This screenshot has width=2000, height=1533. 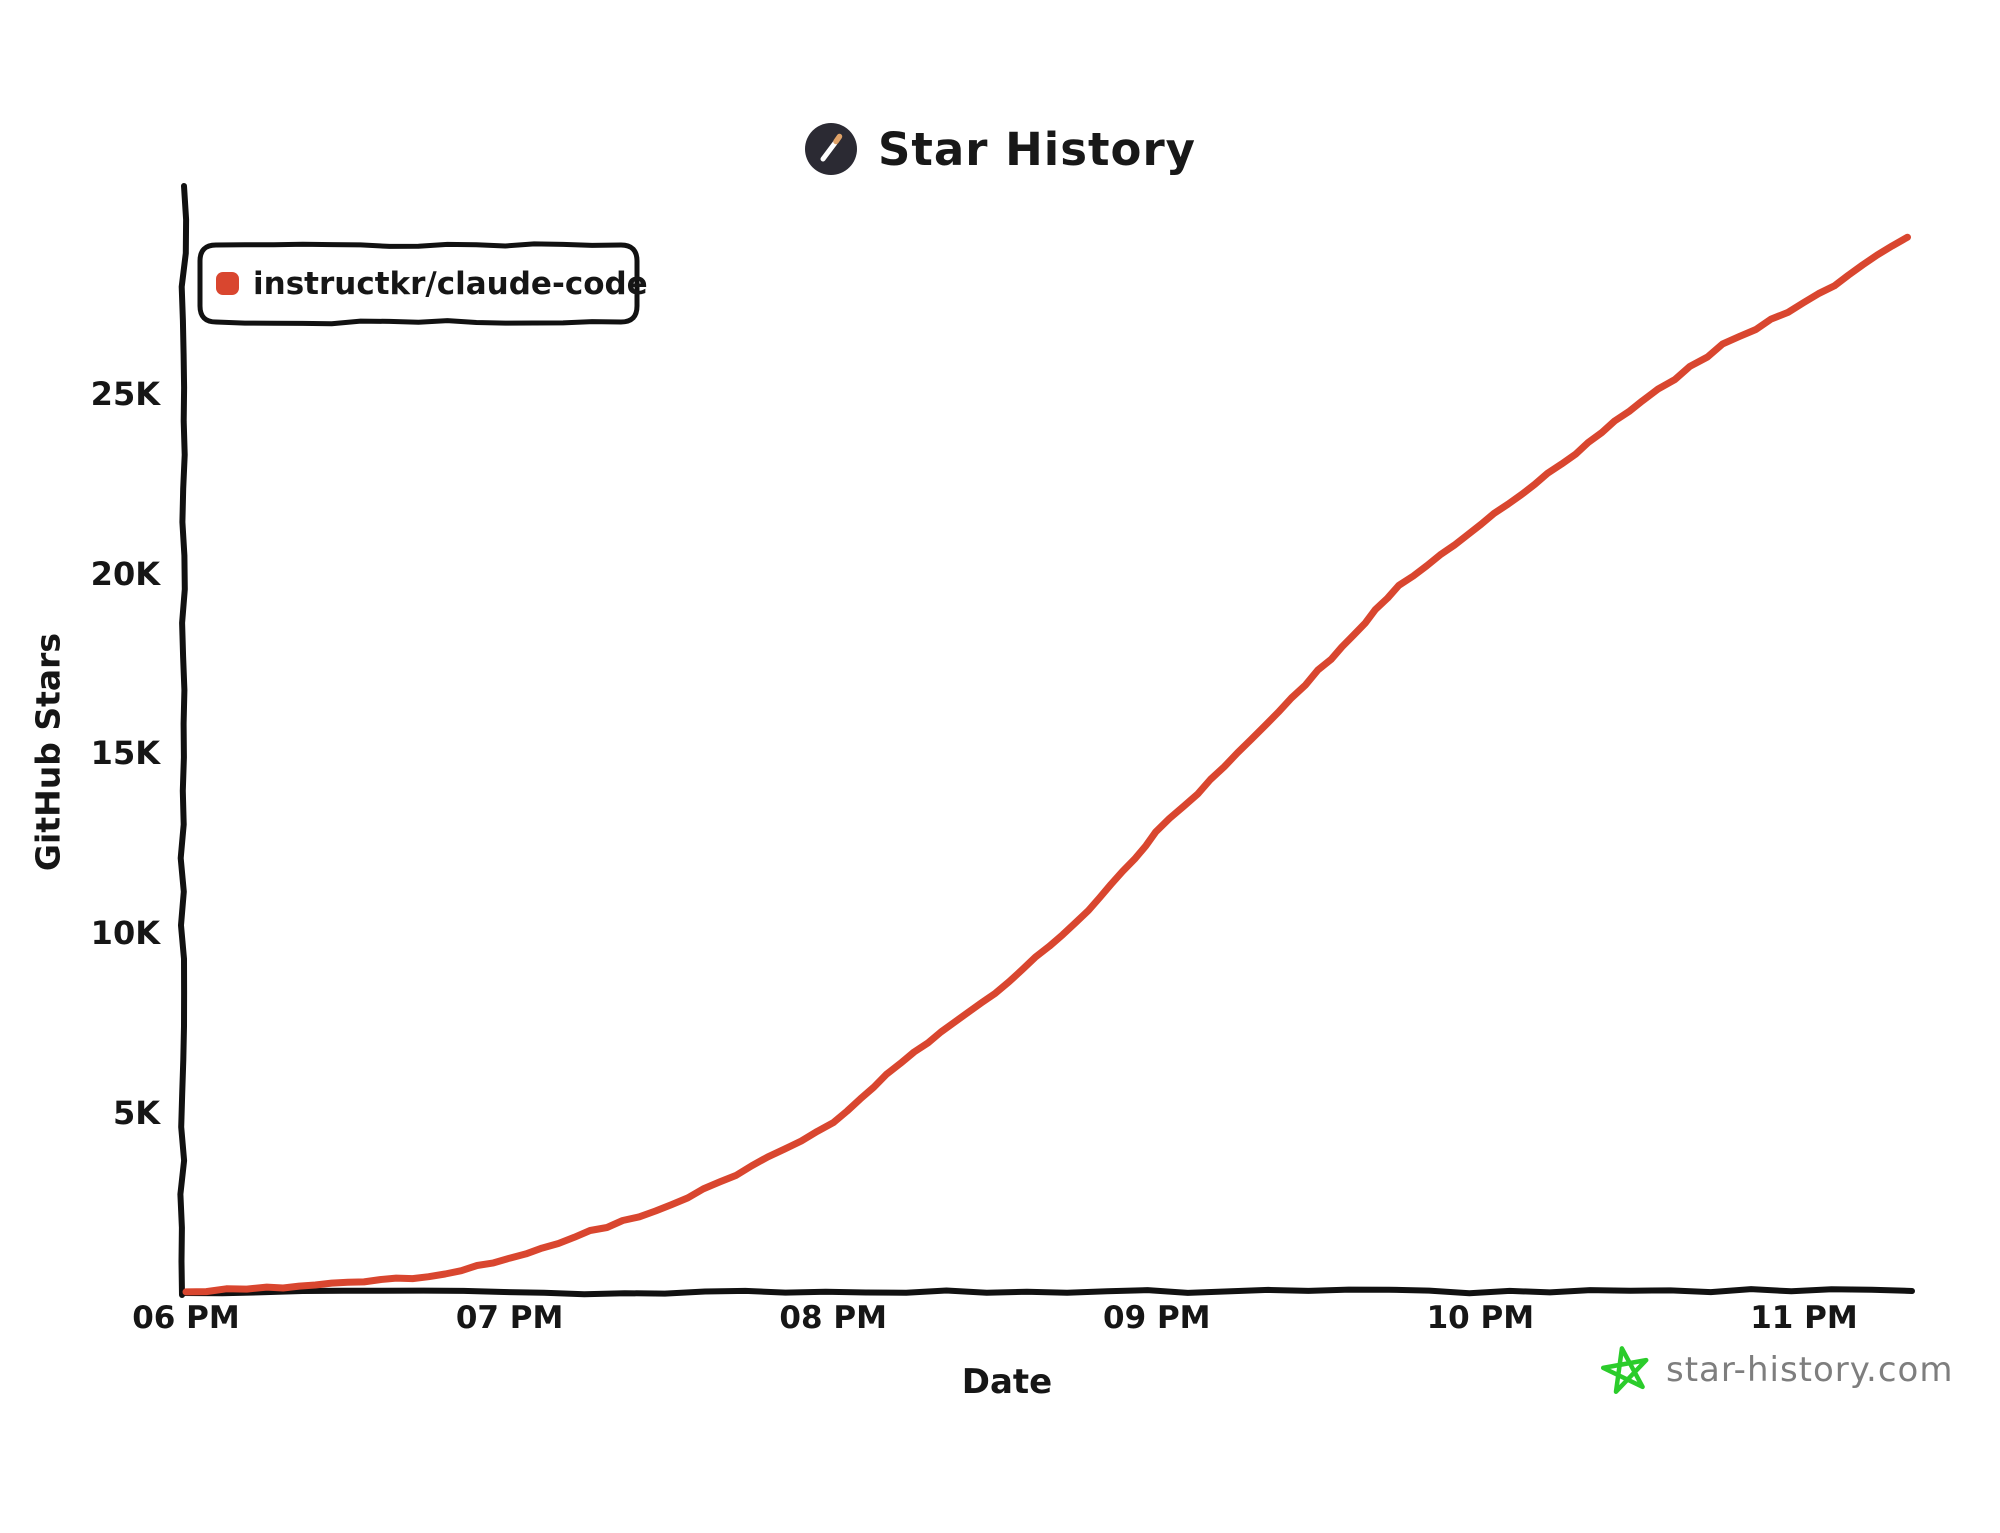 What do you see at coordinates (227, 283) in the screenshot?
I see `legend-marker` at bounding box center [227, 283].